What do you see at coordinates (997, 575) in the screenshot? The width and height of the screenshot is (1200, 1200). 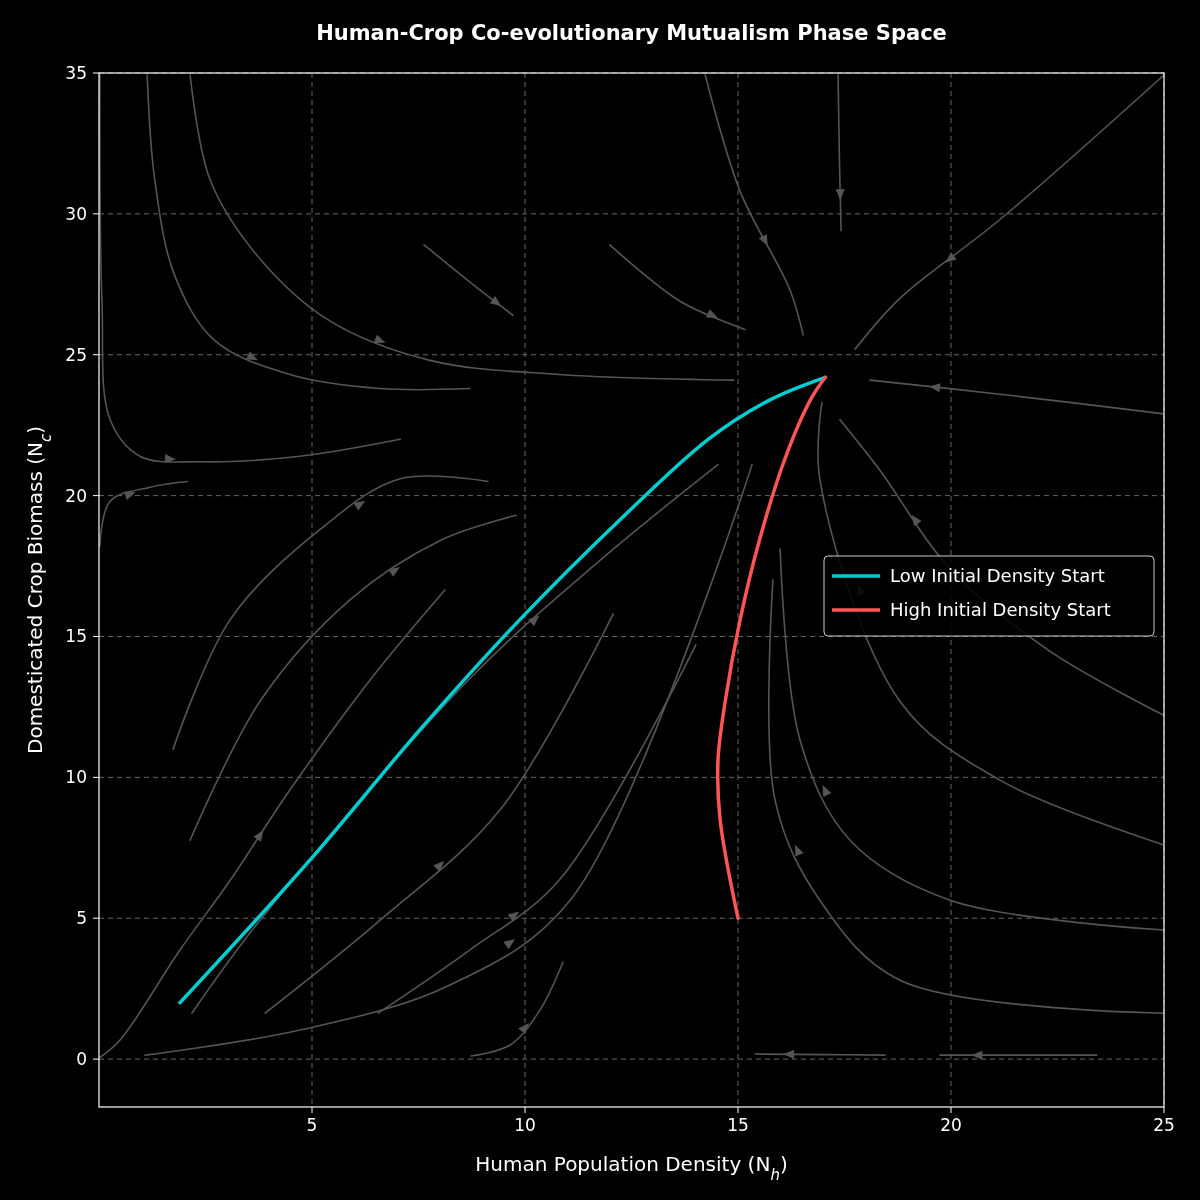 I see `legend-label: Low Initial Density Start` at bounding box center [997, 575].